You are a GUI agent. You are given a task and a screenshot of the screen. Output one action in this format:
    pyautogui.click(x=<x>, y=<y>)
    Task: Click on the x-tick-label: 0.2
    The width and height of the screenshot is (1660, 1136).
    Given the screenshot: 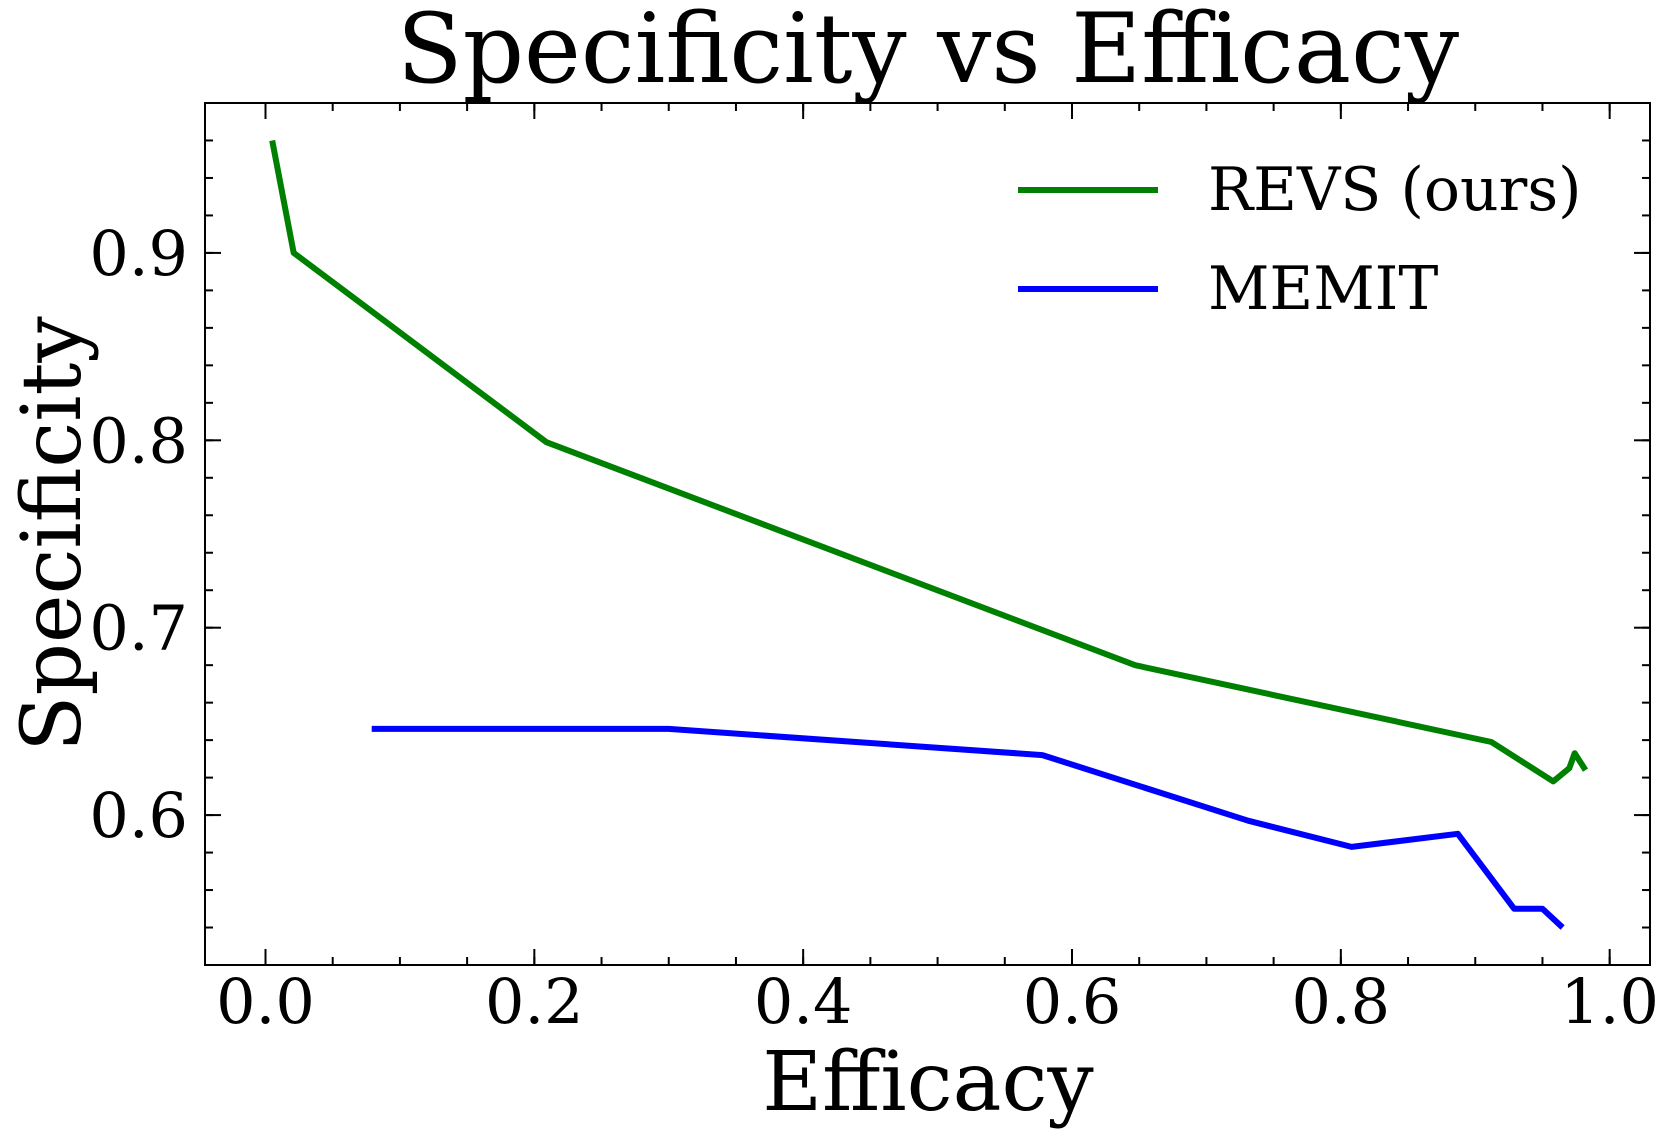 What is the action you would take?
    pyautogui.click(x=534, y=1001)
    